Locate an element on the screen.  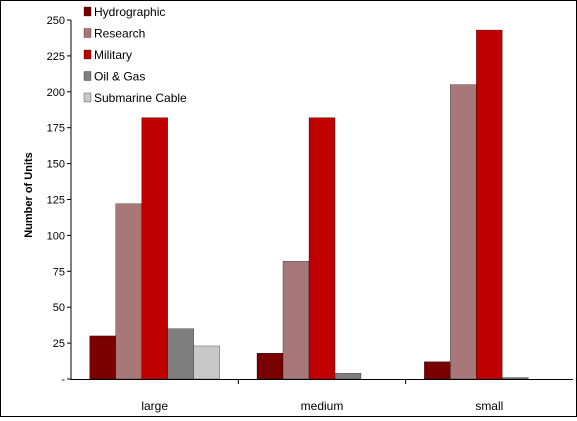
x-tick-label: medium is located at coordinates (322, 406).